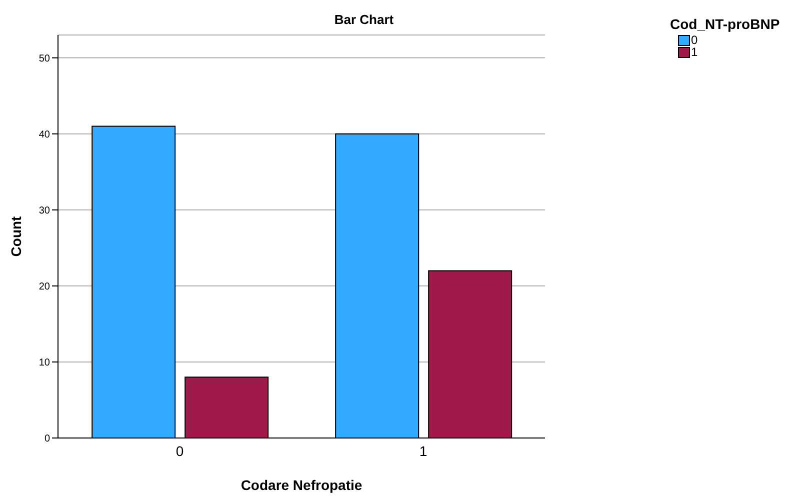 This screenshot has width=798, height=504. What do you see at coordinates (301, 485) in the screenshot?
I see `x-axis-title: Codare Nefropatie` at bounding box center [301, 485].